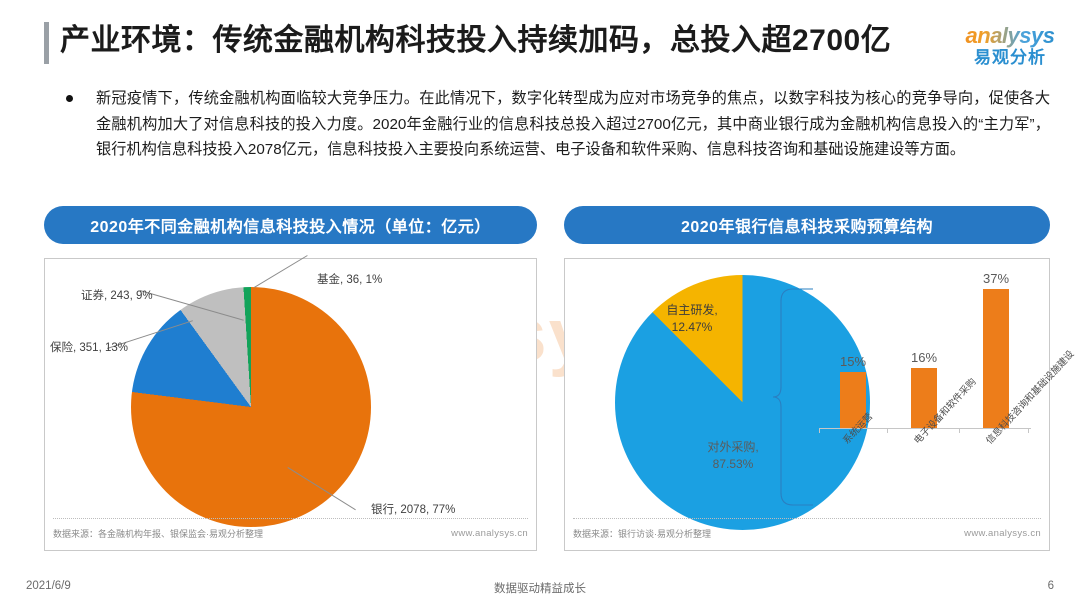  Describe the element at coordinates (281, 271) in the screenshot. I see `leader-line-fund` at that location.